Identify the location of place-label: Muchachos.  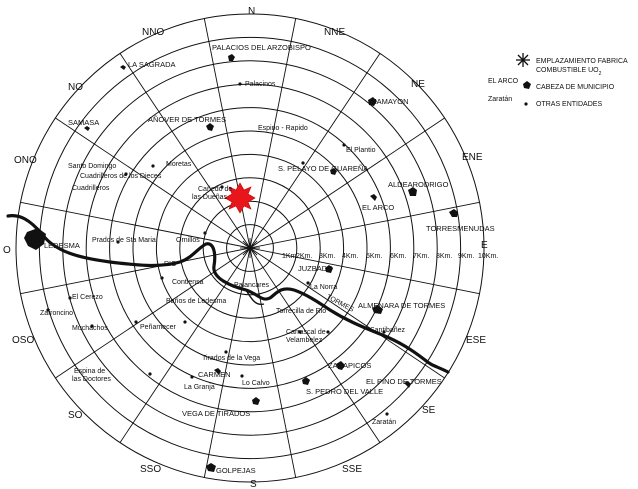
(90, 328).